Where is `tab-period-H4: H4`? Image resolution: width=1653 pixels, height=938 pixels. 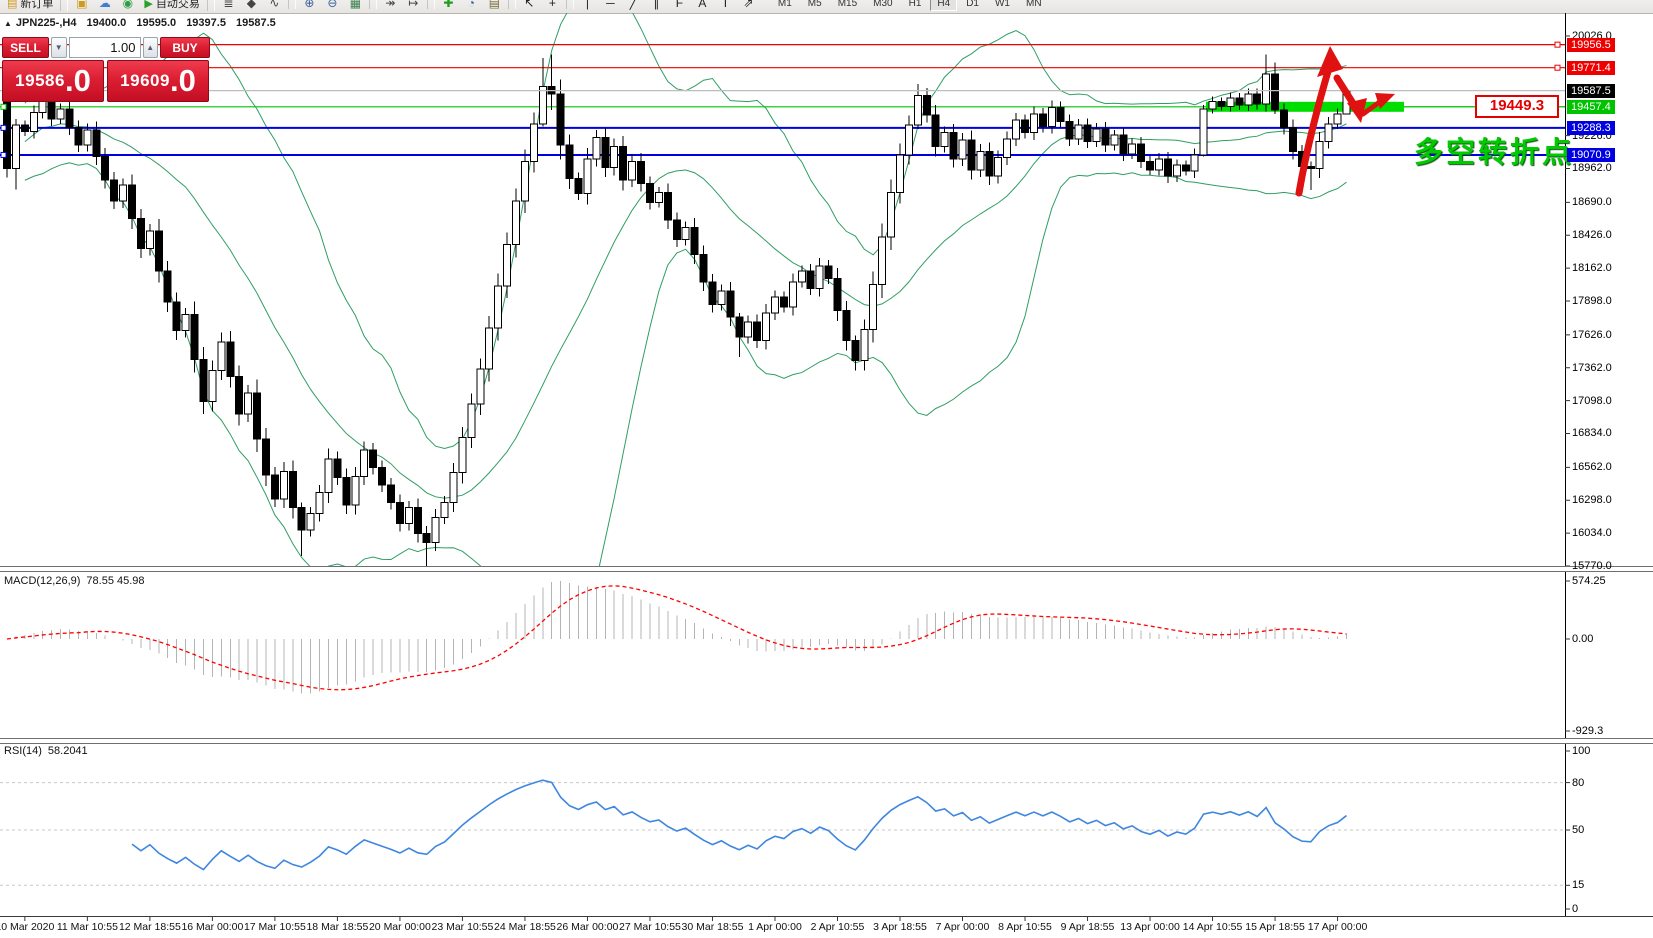 tab-period-H4: H4 is located at coordinates (944, 5).